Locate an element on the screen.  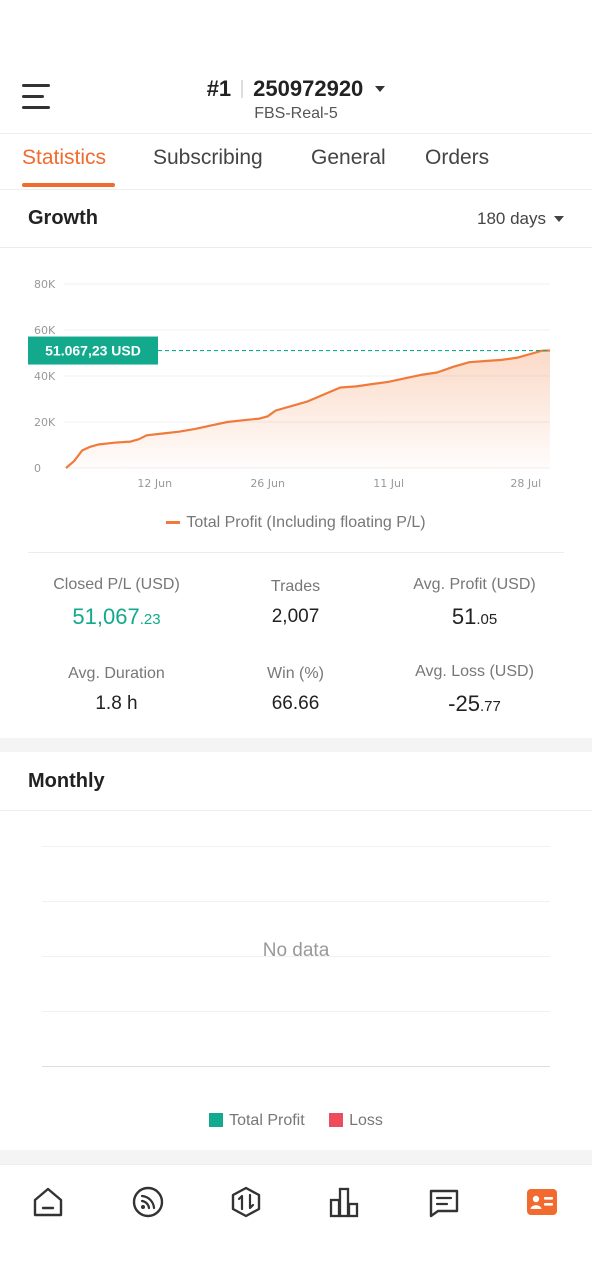
stat-label: Win (%) is located at coordinates (295, 673).